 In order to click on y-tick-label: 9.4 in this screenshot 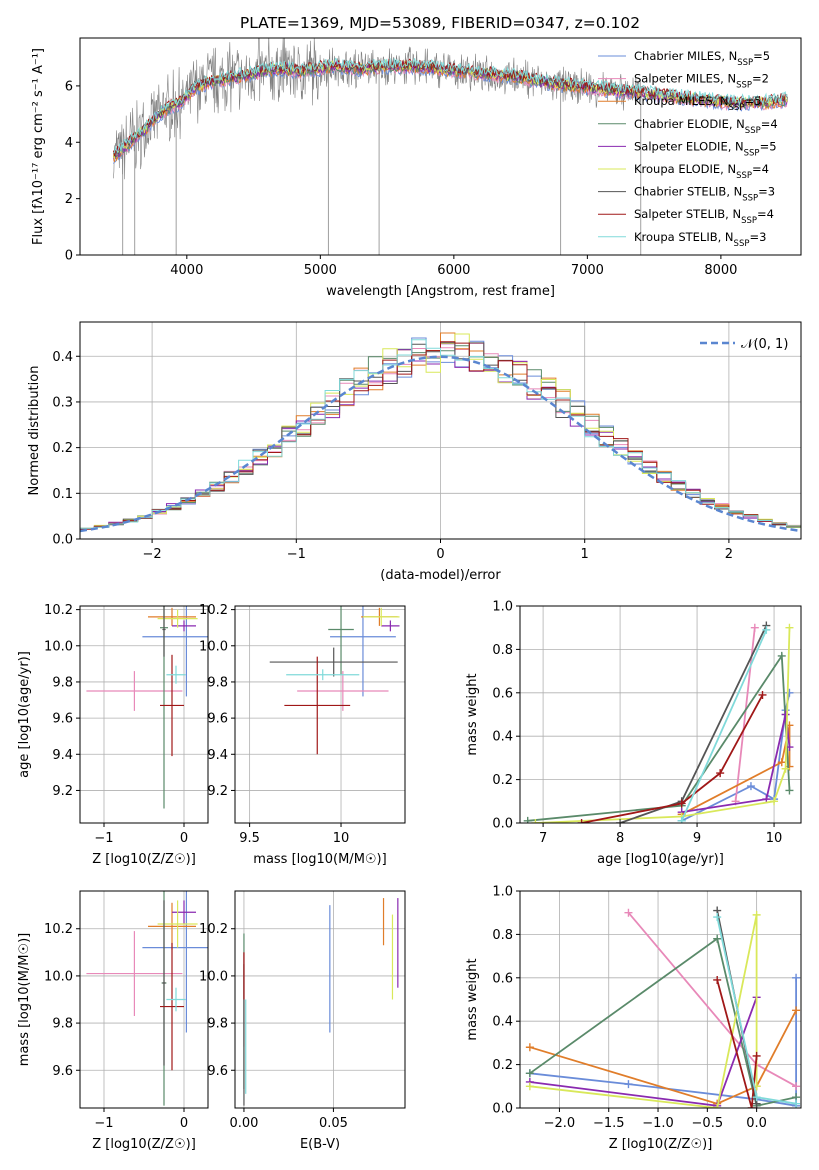, I will do `click(217, 755)`.